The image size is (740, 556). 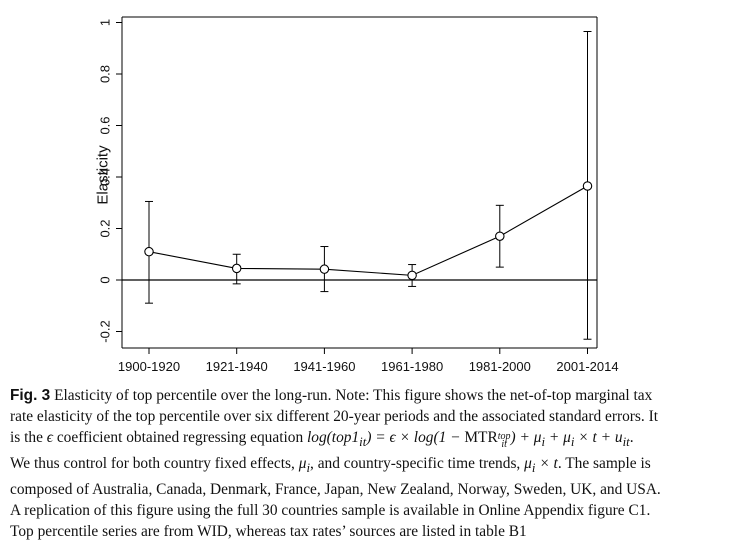 I want to click on x-tick-label: 1941-1960, so click(x=324, y=366).